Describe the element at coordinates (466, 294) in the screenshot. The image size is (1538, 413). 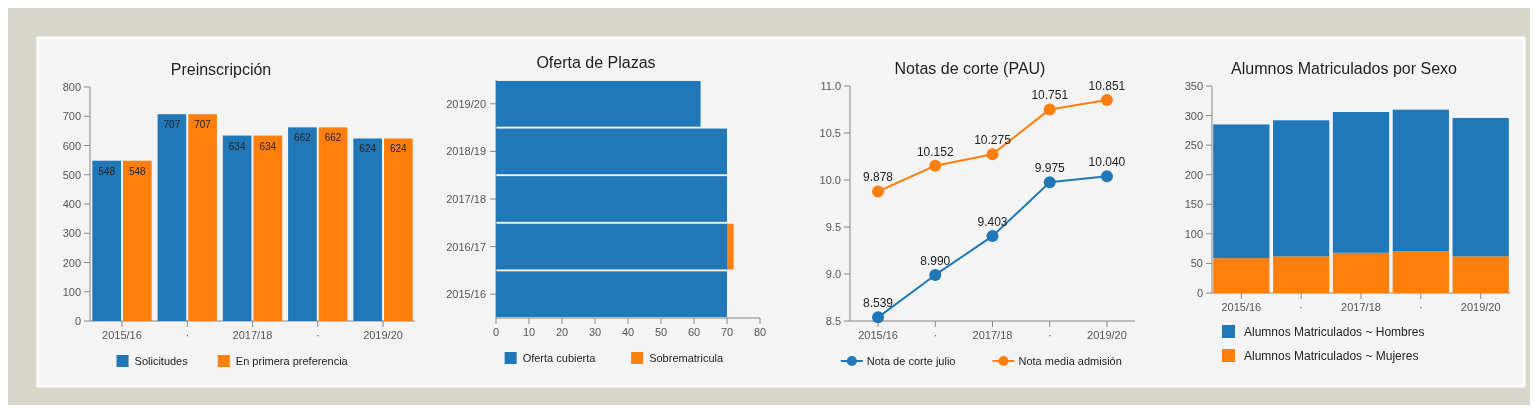
I see `y-tick-label: 2015/16` at that location.